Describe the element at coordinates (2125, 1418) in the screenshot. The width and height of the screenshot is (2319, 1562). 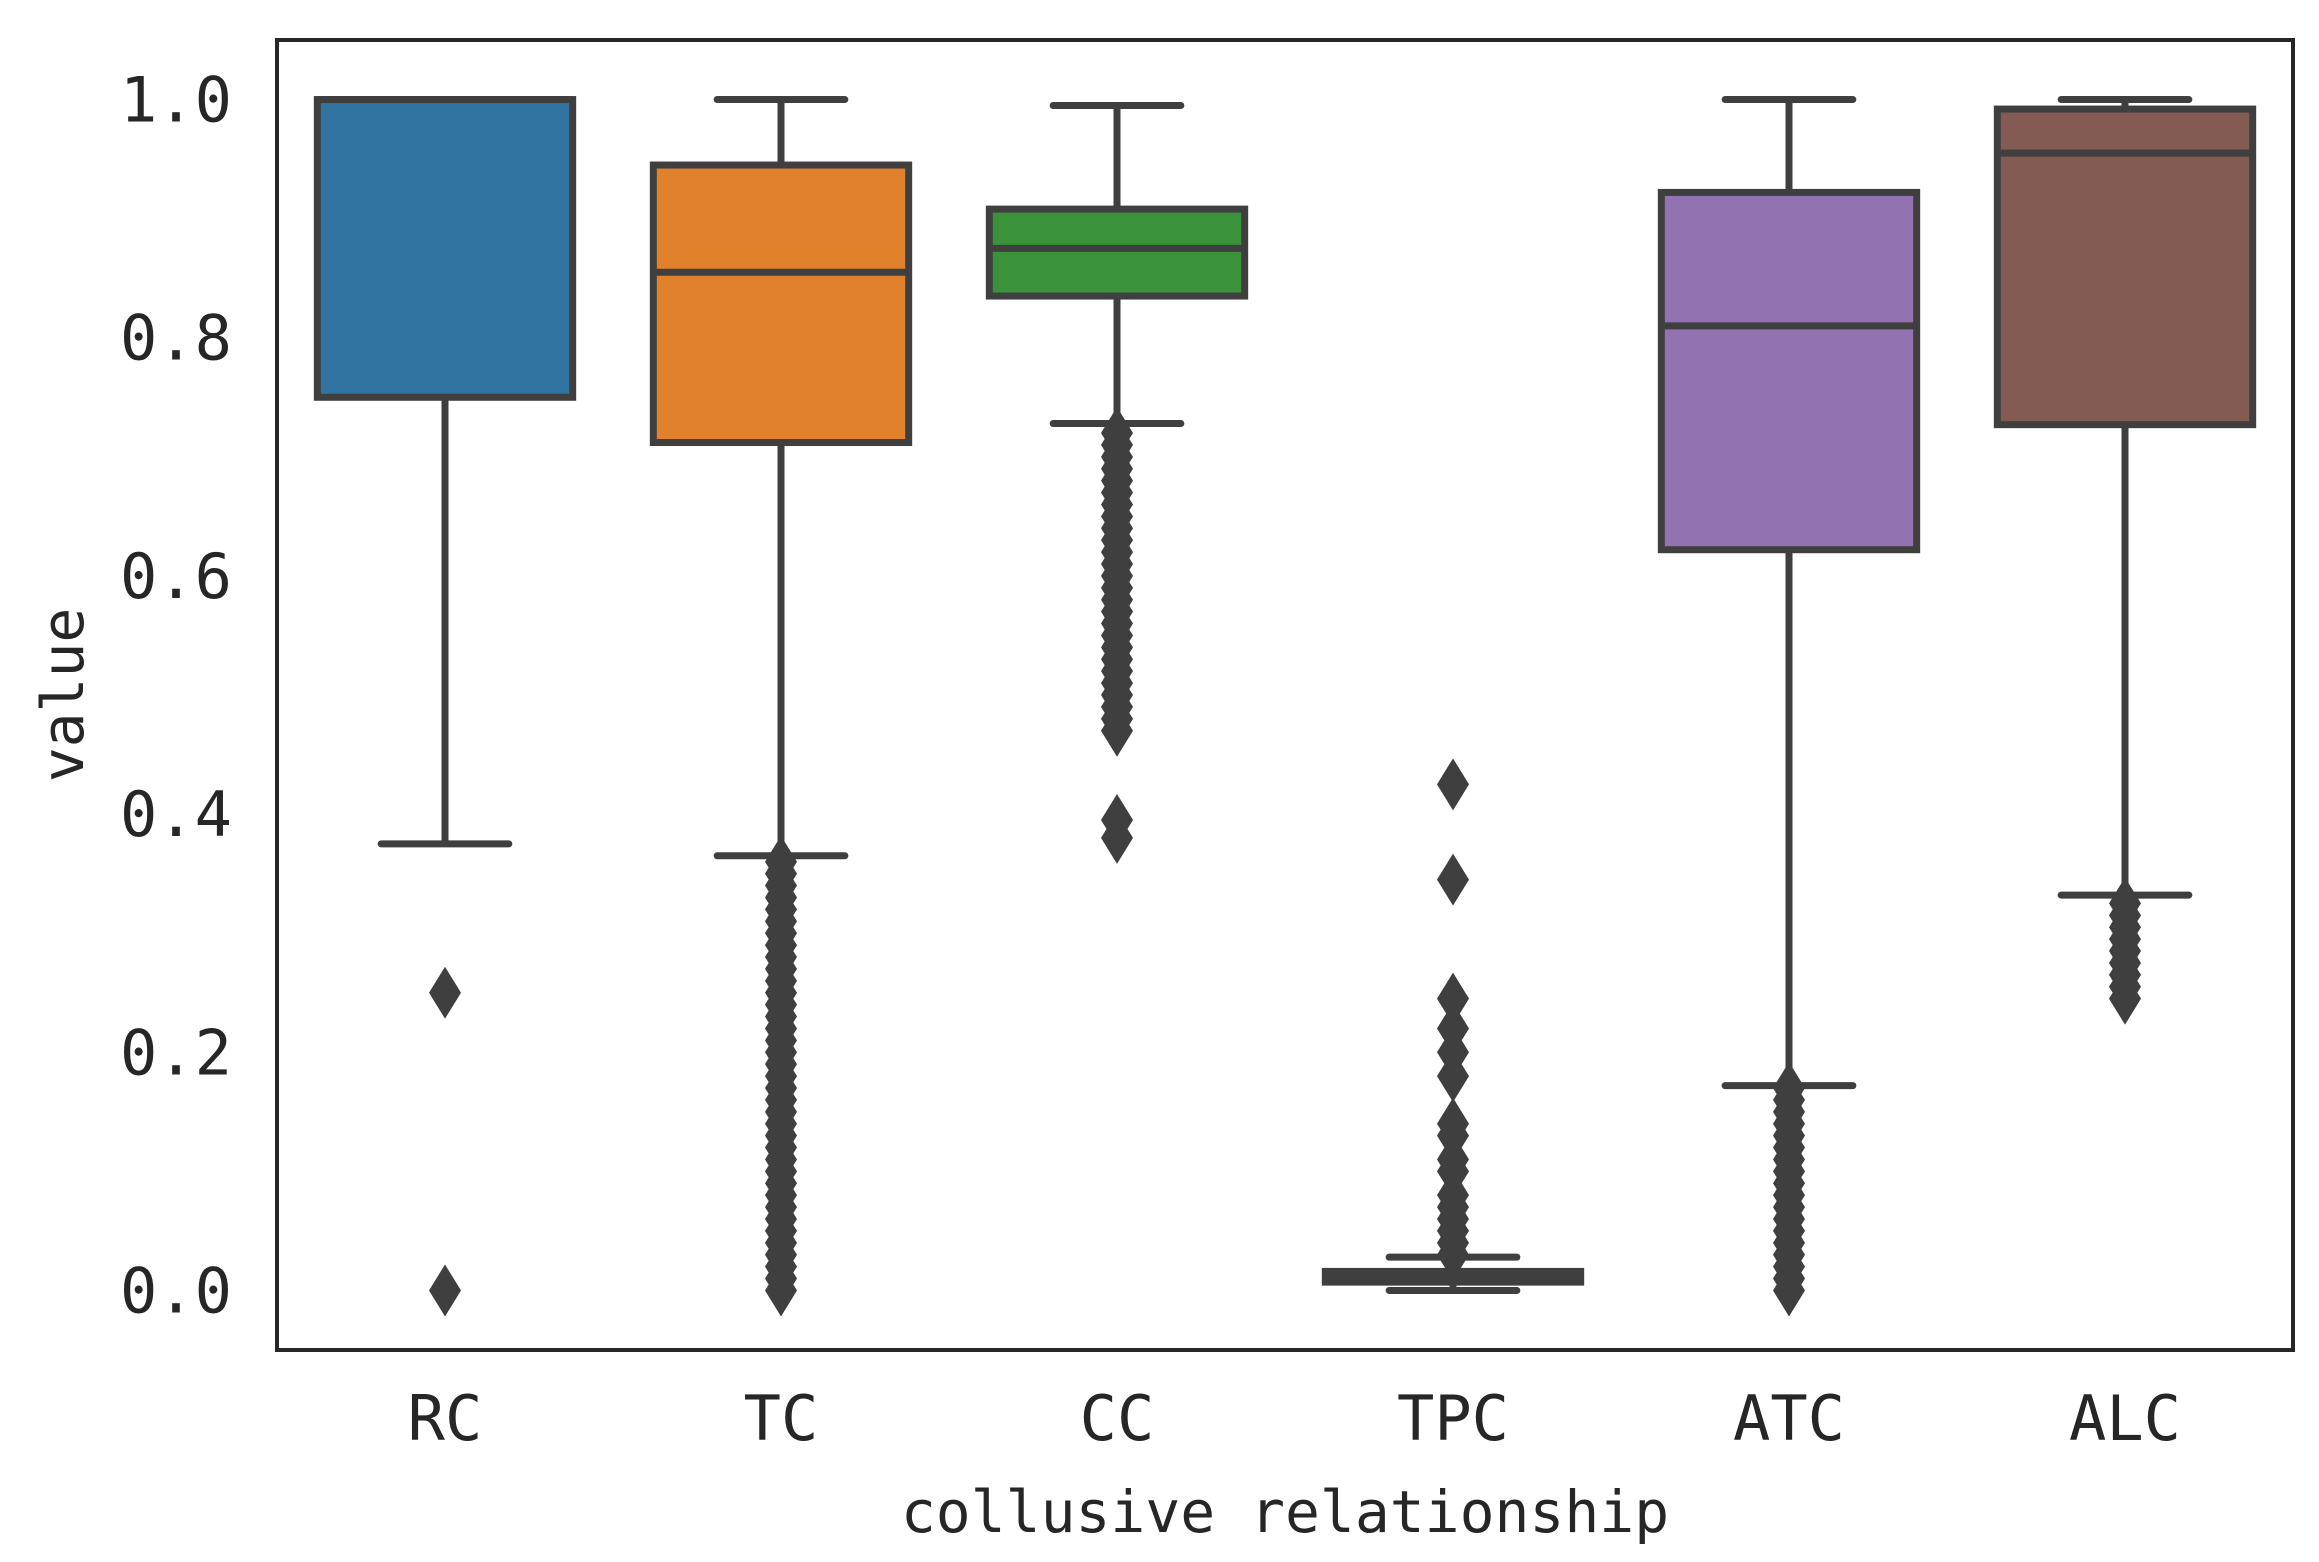
I see `x-tick-label: ALC` at that location.